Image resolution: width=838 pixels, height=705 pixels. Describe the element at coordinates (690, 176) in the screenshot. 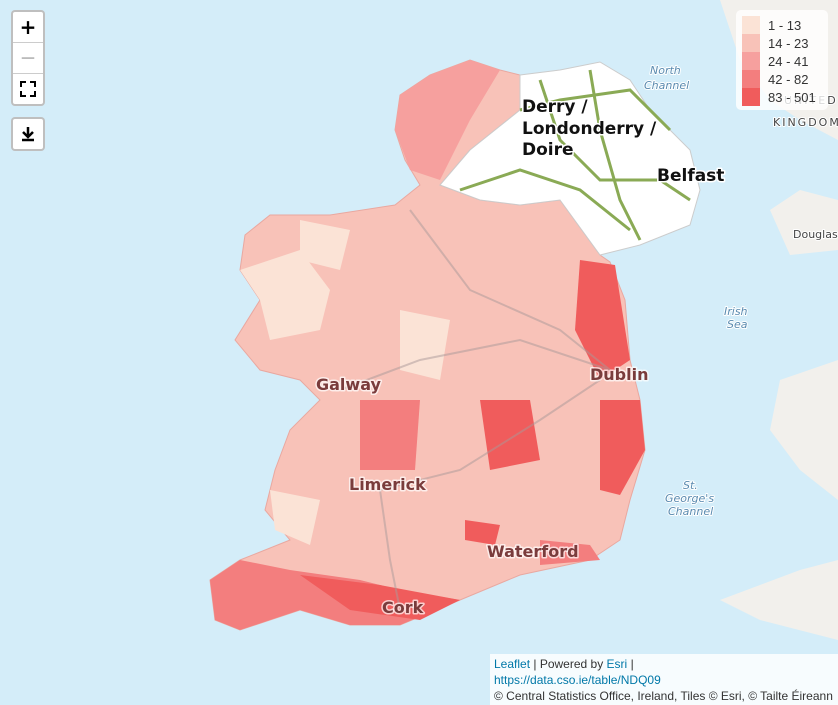

I see `place-label: Belfast` at that location.